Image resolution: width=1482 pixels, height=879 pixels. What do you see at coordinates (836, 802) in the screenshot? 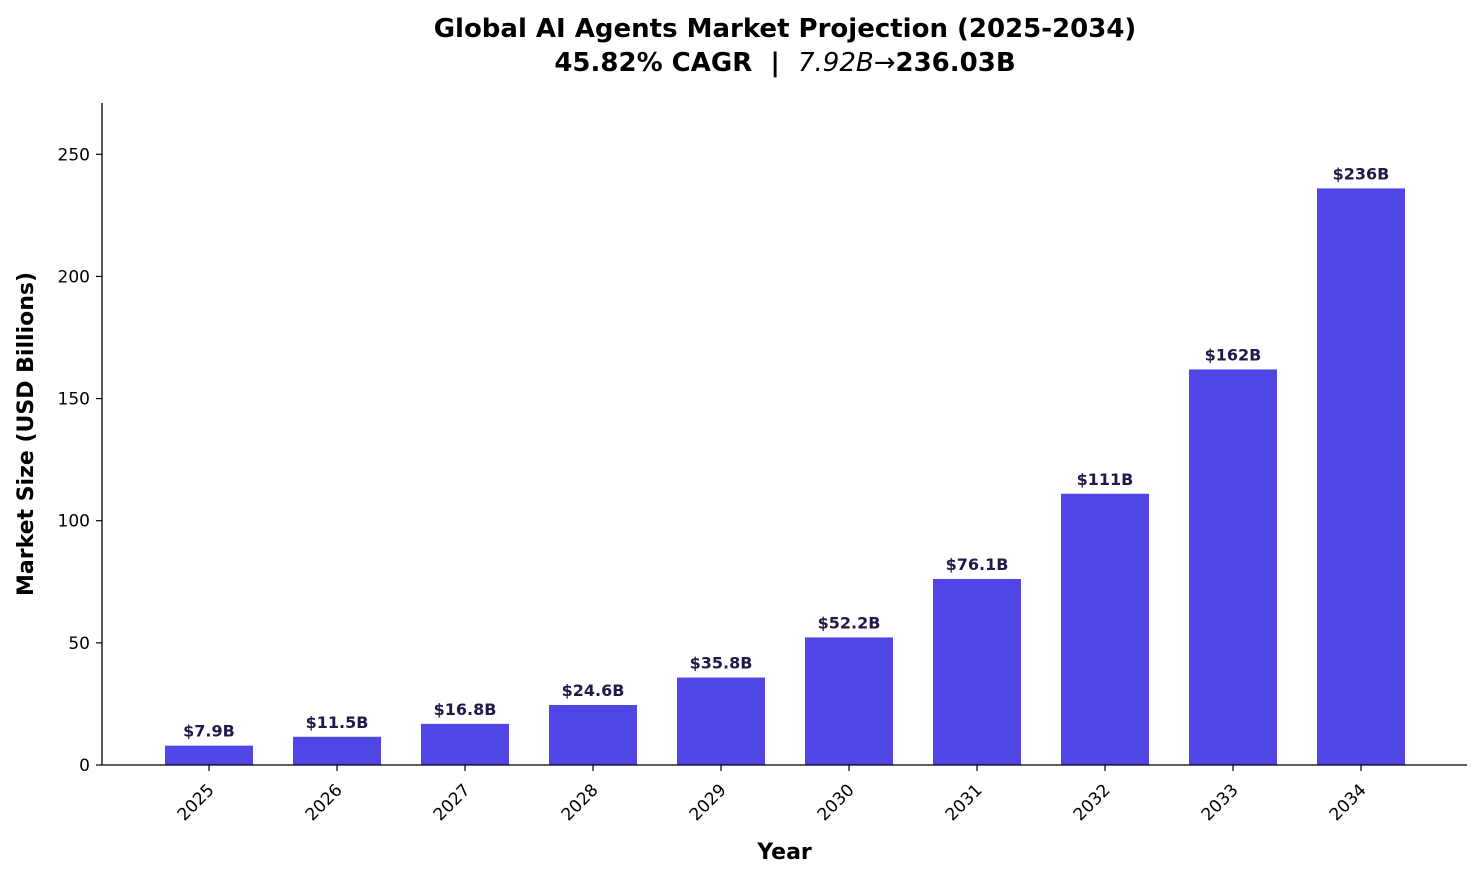
I see `x-tick-label-2030: 2030` at bounding box center [836, 802].